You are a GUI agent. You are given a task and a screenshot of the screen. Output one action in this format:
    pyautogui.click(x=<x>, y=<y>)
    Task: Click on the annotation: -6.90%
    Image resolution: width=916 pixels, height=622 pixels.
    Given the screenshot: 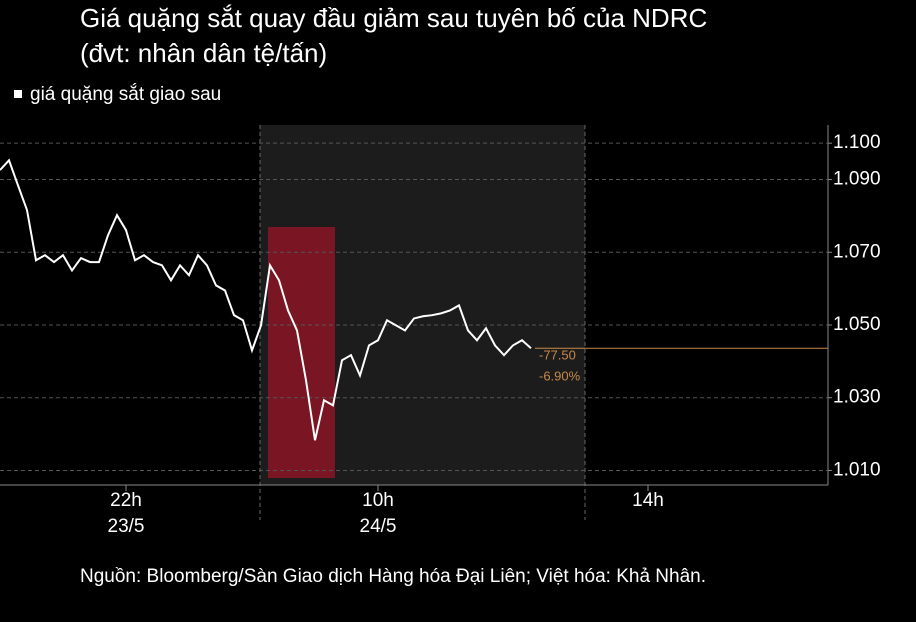 What is the action you would take?
    pyautogui.click(x=560, y=376)
    